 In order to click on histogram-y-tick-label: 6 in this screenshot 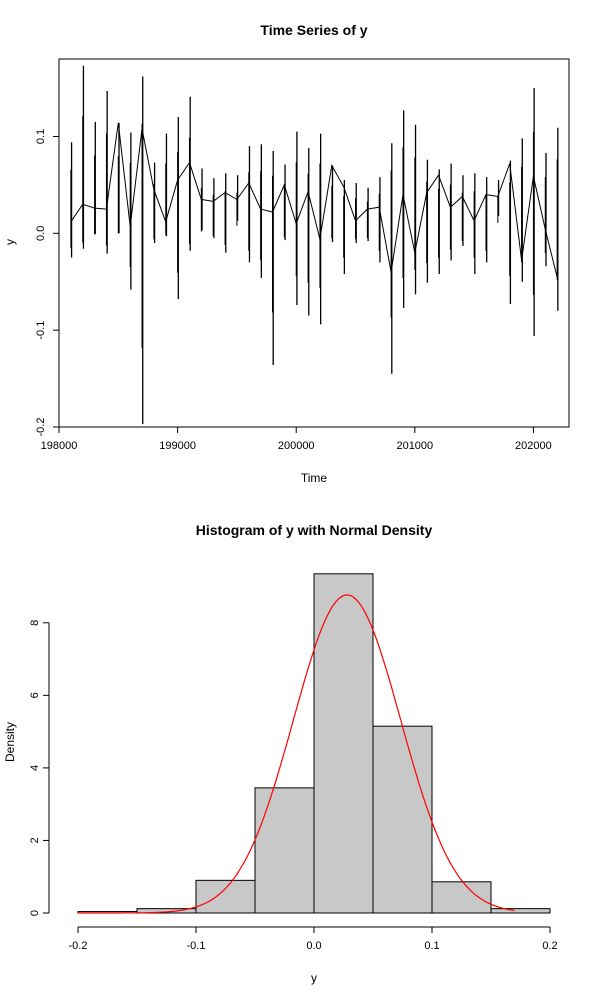, I will do `click(35, 695)`.